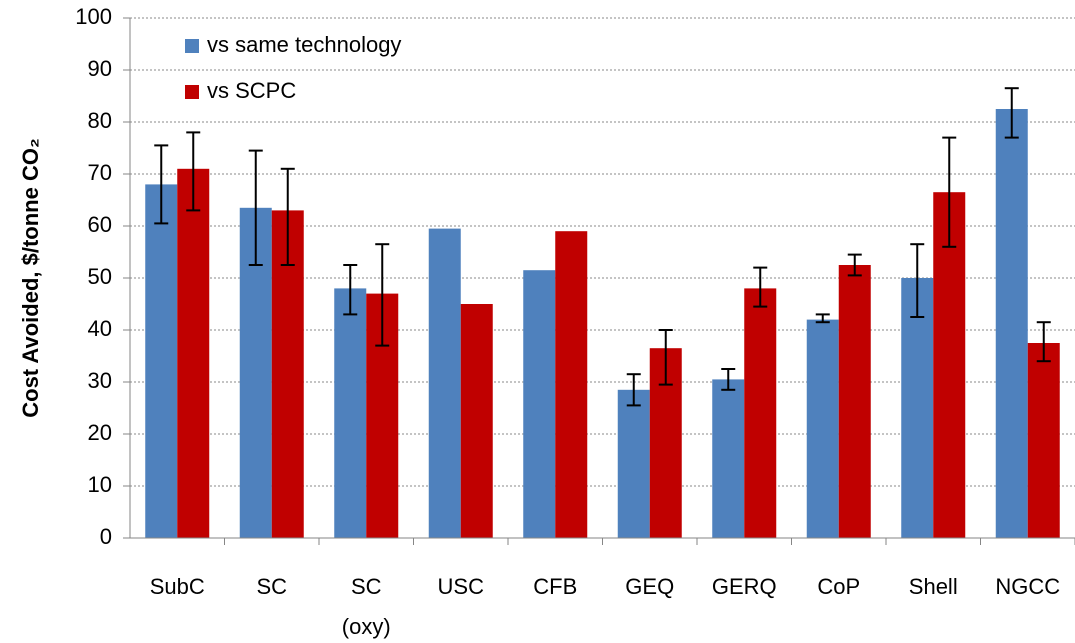 The width and height of the screenshot is (1075, 643). I want to click on x-tick-label: Shell, so click(933, 586).